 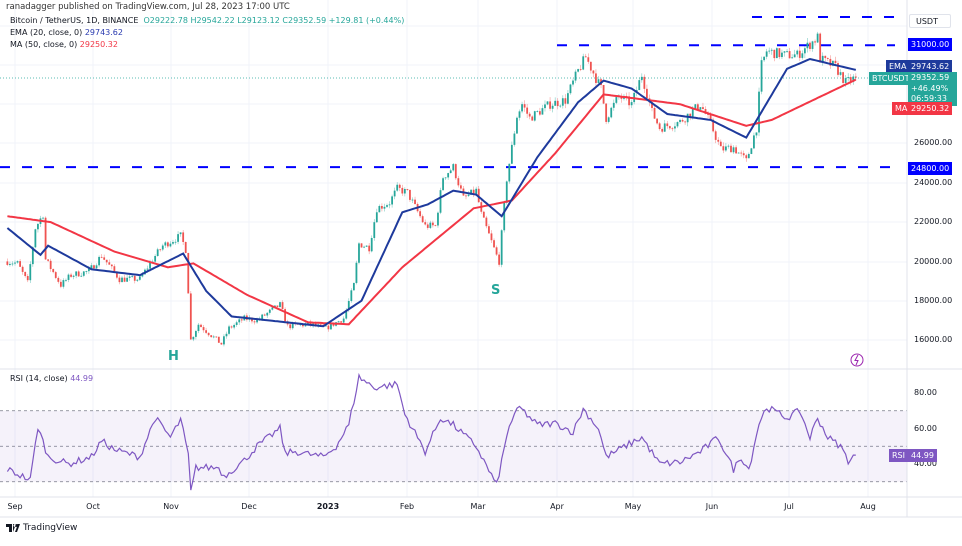 I want to click on price-tick: 18000.00, so click(x=933, y=300).